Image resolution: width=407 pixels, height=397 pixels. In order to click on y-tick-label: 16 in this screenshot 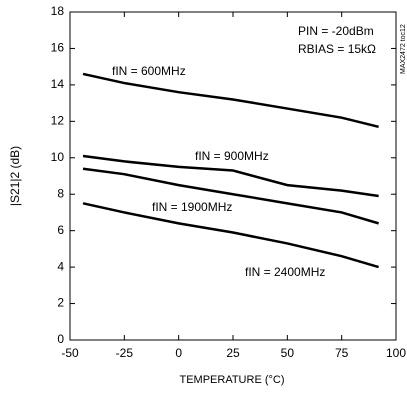, I will do `click(58, 48)`.